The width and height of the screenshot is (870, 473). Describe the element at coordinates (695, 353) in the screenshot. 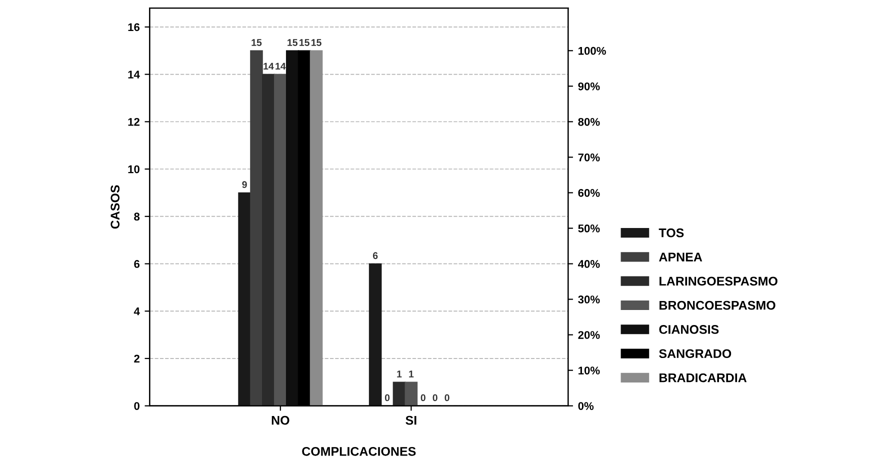

I see `legend-label: SANGRADO` at that location.